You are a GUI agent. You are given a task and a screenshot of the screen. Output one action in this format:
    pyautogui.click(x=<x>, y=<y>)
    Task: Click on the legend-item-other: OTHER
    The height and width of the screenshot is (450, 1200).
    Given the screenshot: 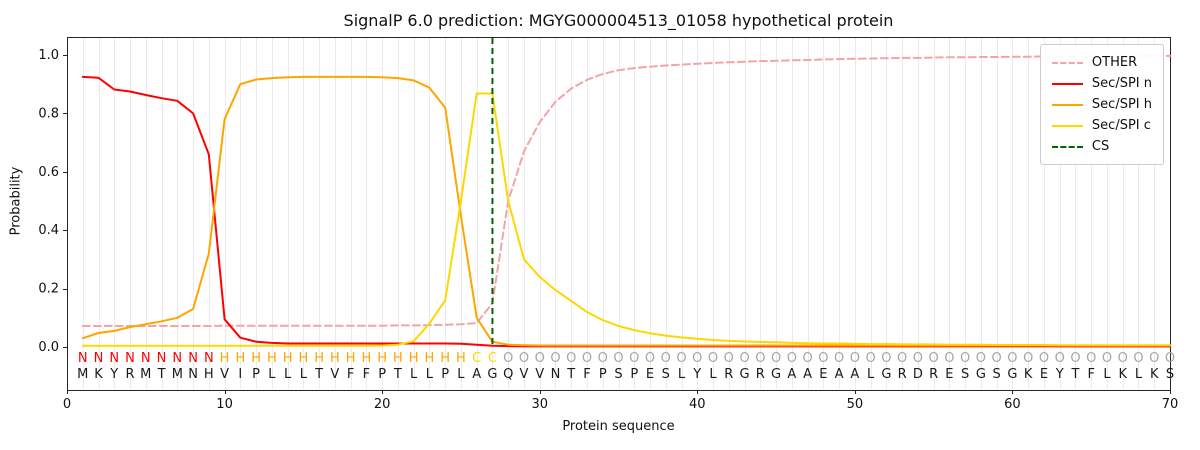 What is the action you would take?
    pyautogui.click(x=1101, y=62)
    